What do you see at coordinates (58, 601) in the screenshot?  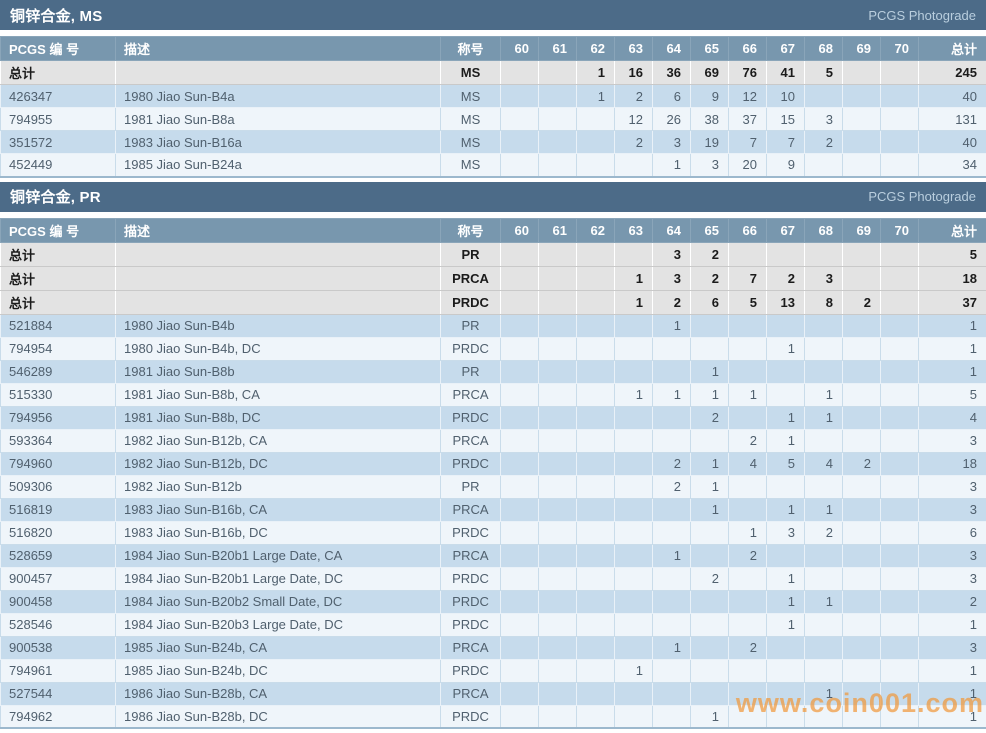 I see `pcgs-number-link: 900458` at bounding box center [58, 601].